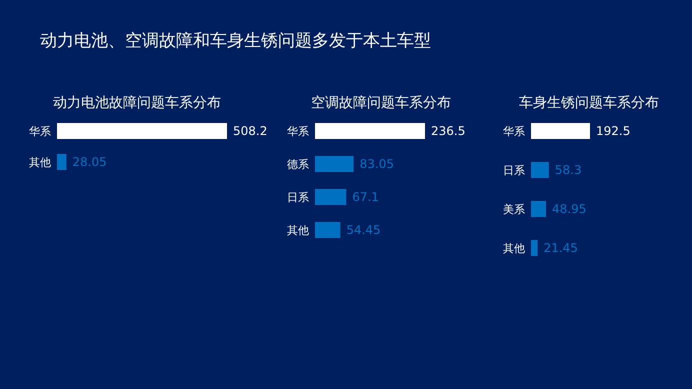  Describe the element at coordinates (561, 248) in the screenshot. I see `data-label: 21.45` at that location.